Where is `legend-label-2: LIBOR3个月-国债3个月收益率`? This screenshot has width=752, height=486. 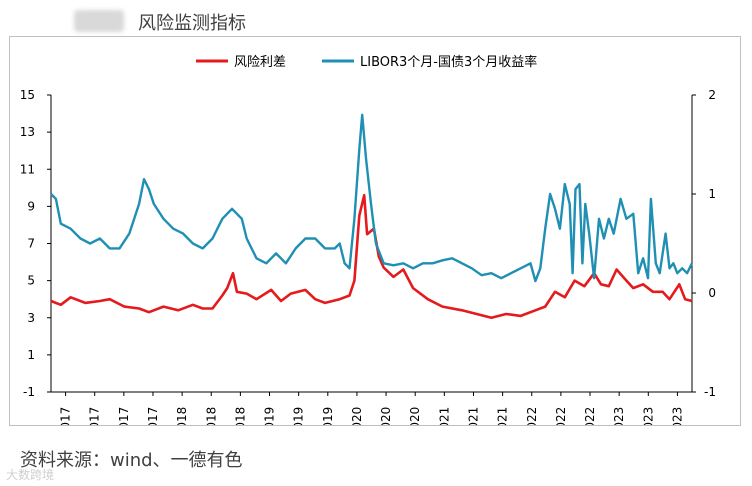
legend-label-2: LIBOR3个月-国债3个月收益率 is located at coordinates (448, 62).